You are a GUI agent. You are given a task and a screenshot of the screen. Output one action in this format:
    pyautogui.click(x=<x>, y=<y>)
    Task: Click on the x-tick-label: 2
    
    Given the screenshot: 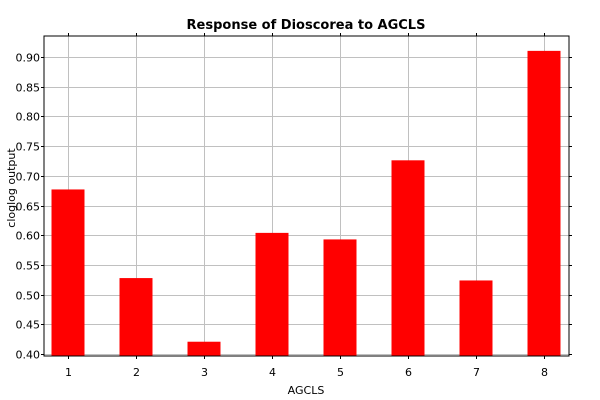 What is the action you would take?
    pyautogui.click(x=136, y=372)
    